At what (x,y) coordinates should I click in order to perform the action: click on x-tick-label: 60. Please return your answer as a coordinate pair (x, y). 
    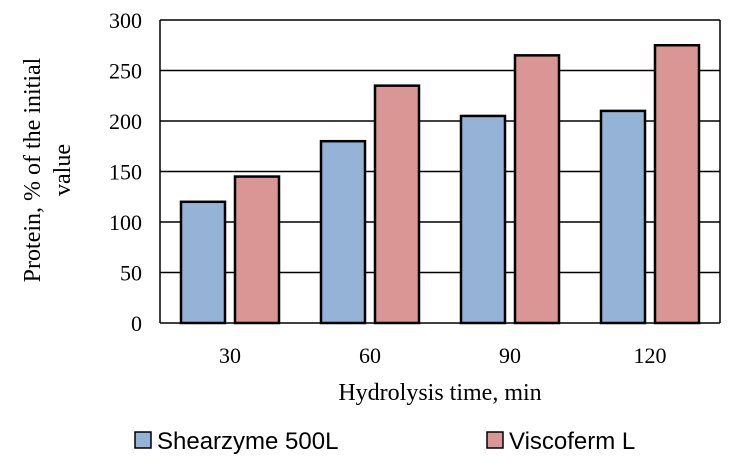
    Looking at the image, I should click on (370, 355).